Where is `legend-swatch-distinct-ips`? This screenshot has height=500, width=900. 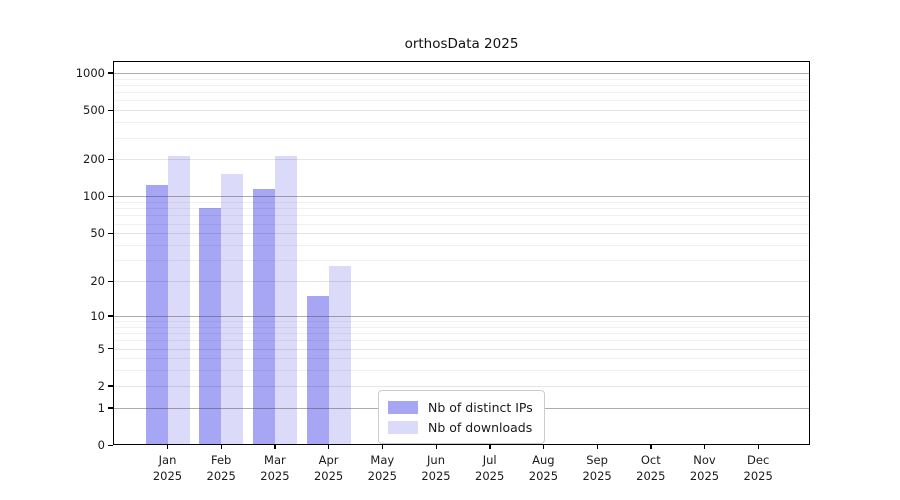
legend-swatch-distinct-ips is located at coordinates (403, 407).